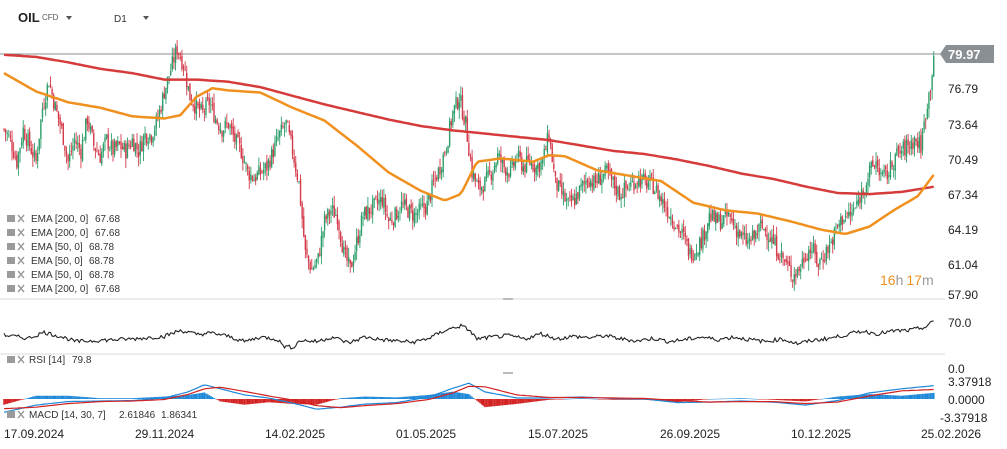  Describe the element at coordinates (29, 17) in the screenshot. I see `symbol-name: OIL` at that location.